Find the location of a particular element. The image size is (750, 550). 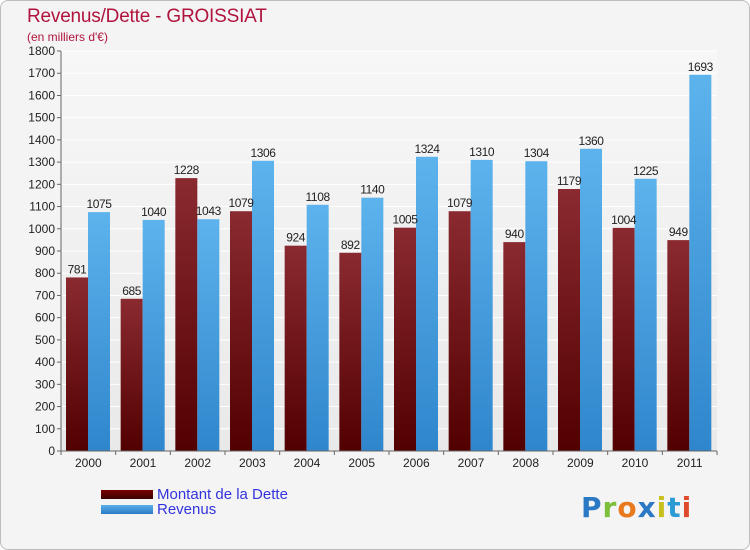

y-tick-label: 1600 is located at coordinates (41, 95).